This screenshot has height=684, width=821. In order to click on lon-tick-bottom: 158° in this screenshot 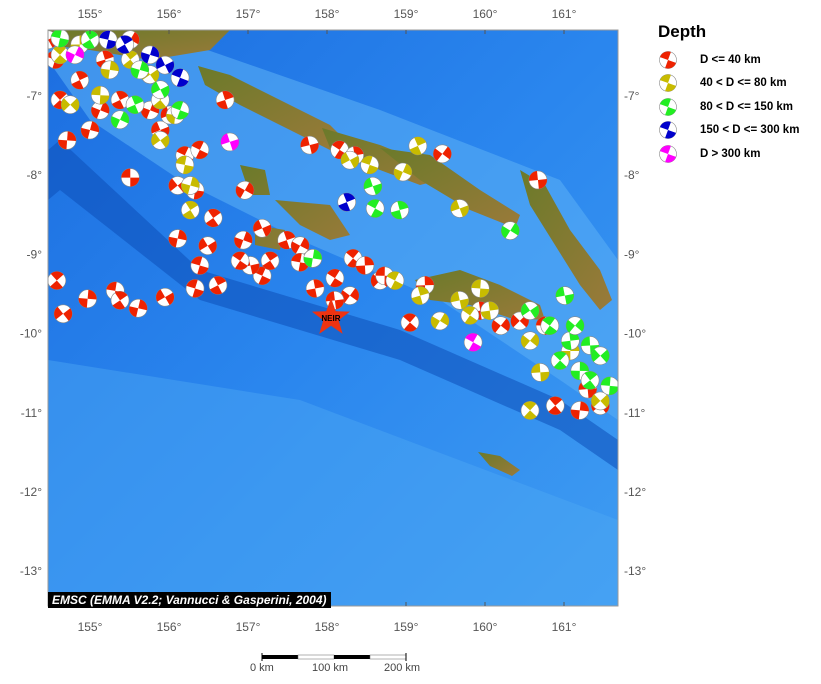, I will do `click(327, 627)`.